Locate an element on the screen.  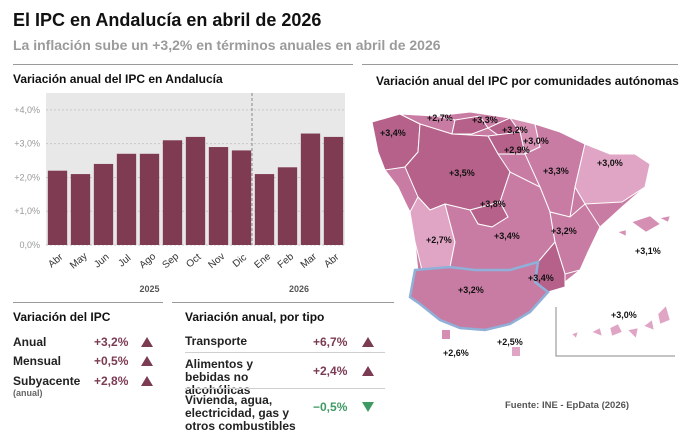
ipc-row-label: Subyacente is located at coordinates (47, 381).